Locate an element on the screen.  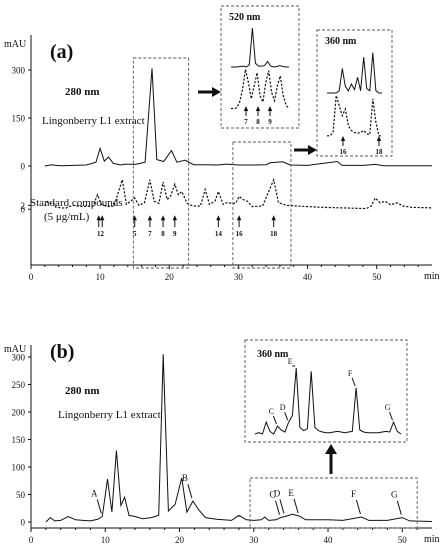
inset-520nm-arrow-9-head is located at coordinates (270, 108).